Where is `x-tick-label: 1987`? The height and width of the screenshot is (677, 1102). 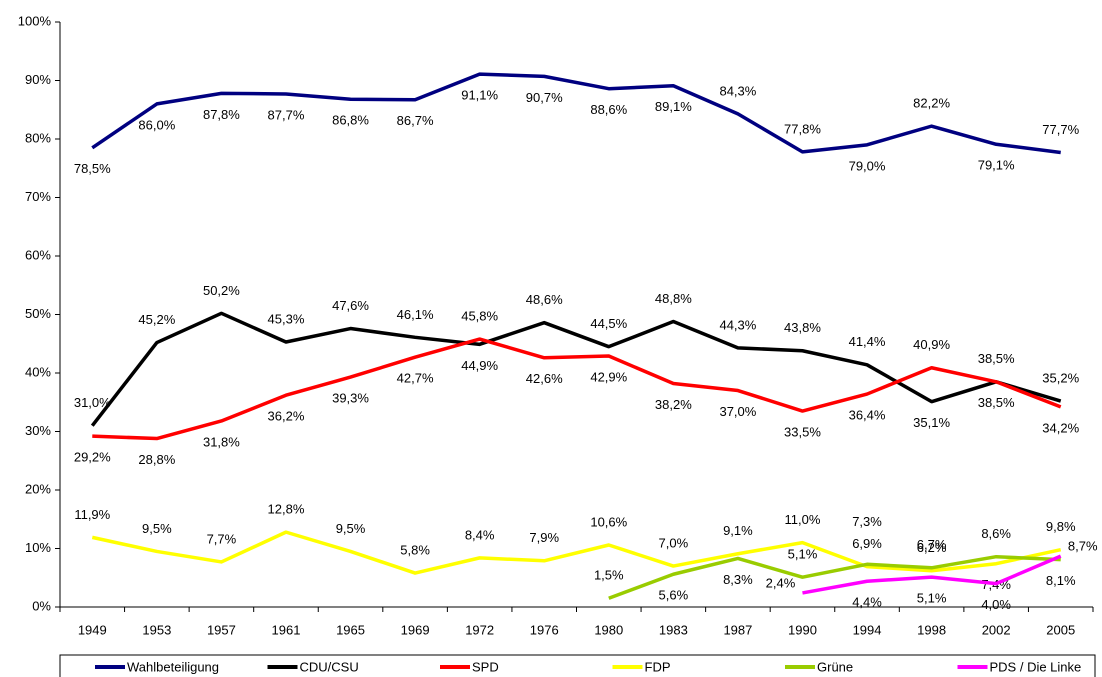
x-tick-label: 1987 is located at coordinates (737, 629).